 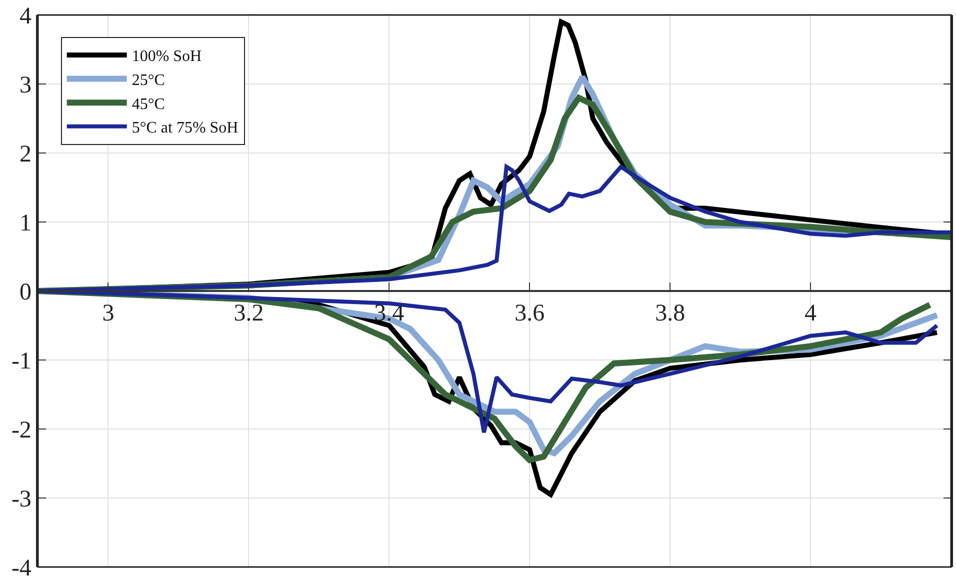 I want to click on legend-label: 45°C, so click(x=148, y=104).